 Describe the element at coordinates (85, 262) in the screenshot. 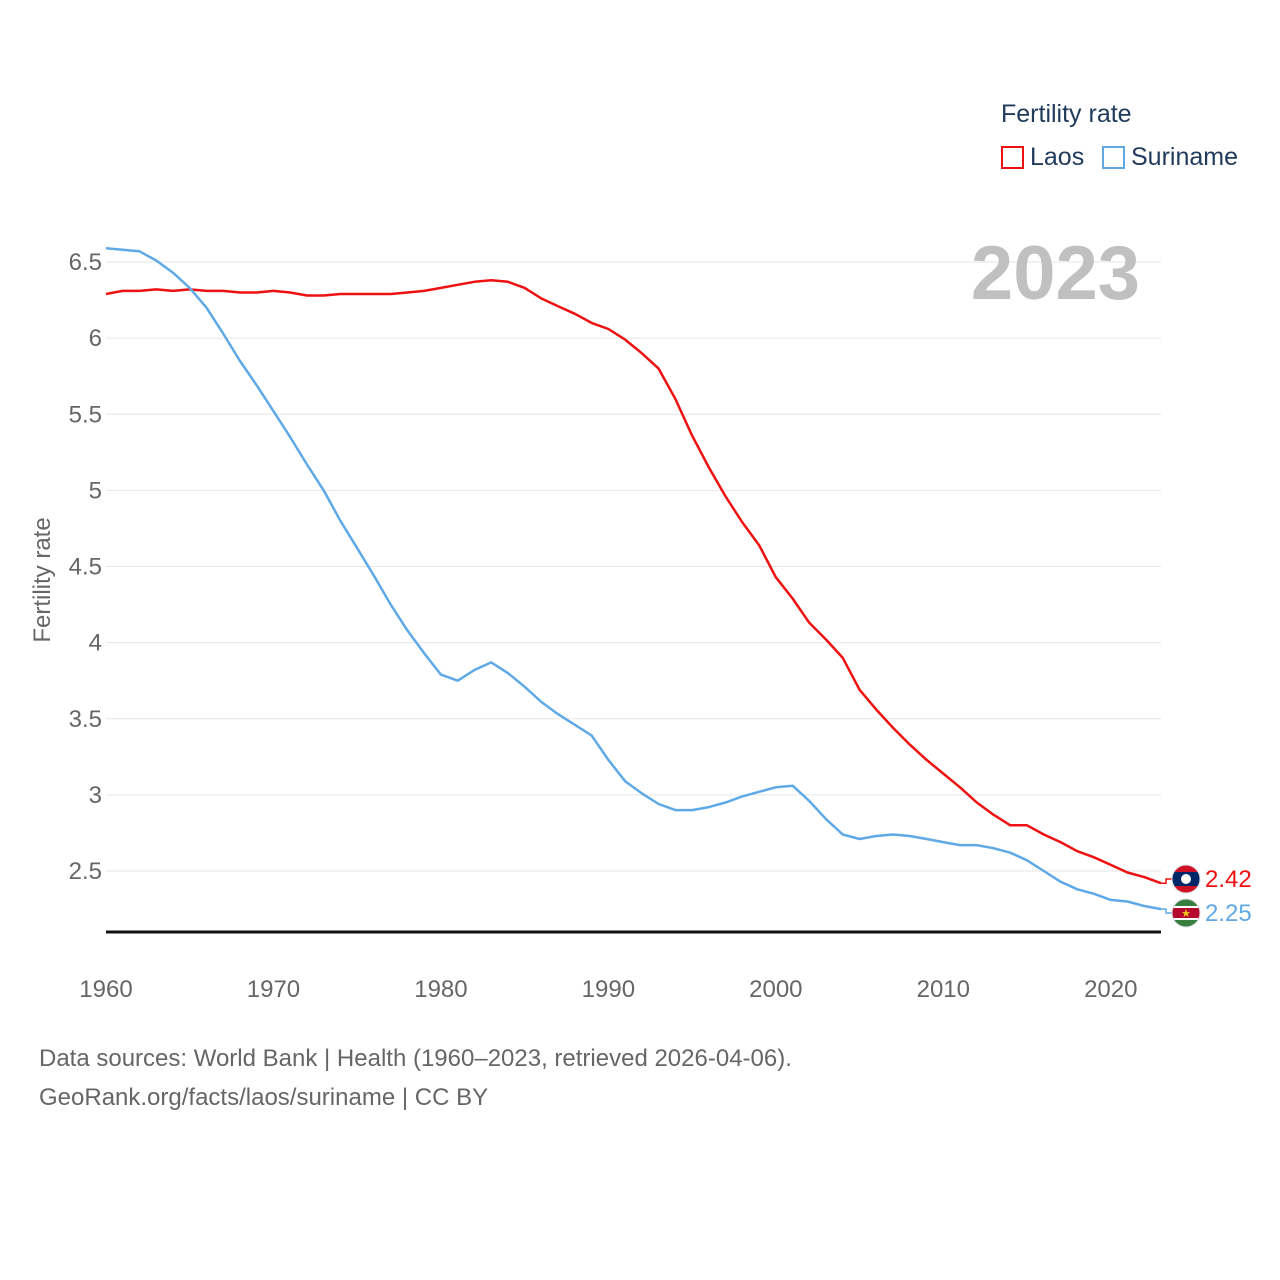

I see `y-tick-label: 6.5` at that location.